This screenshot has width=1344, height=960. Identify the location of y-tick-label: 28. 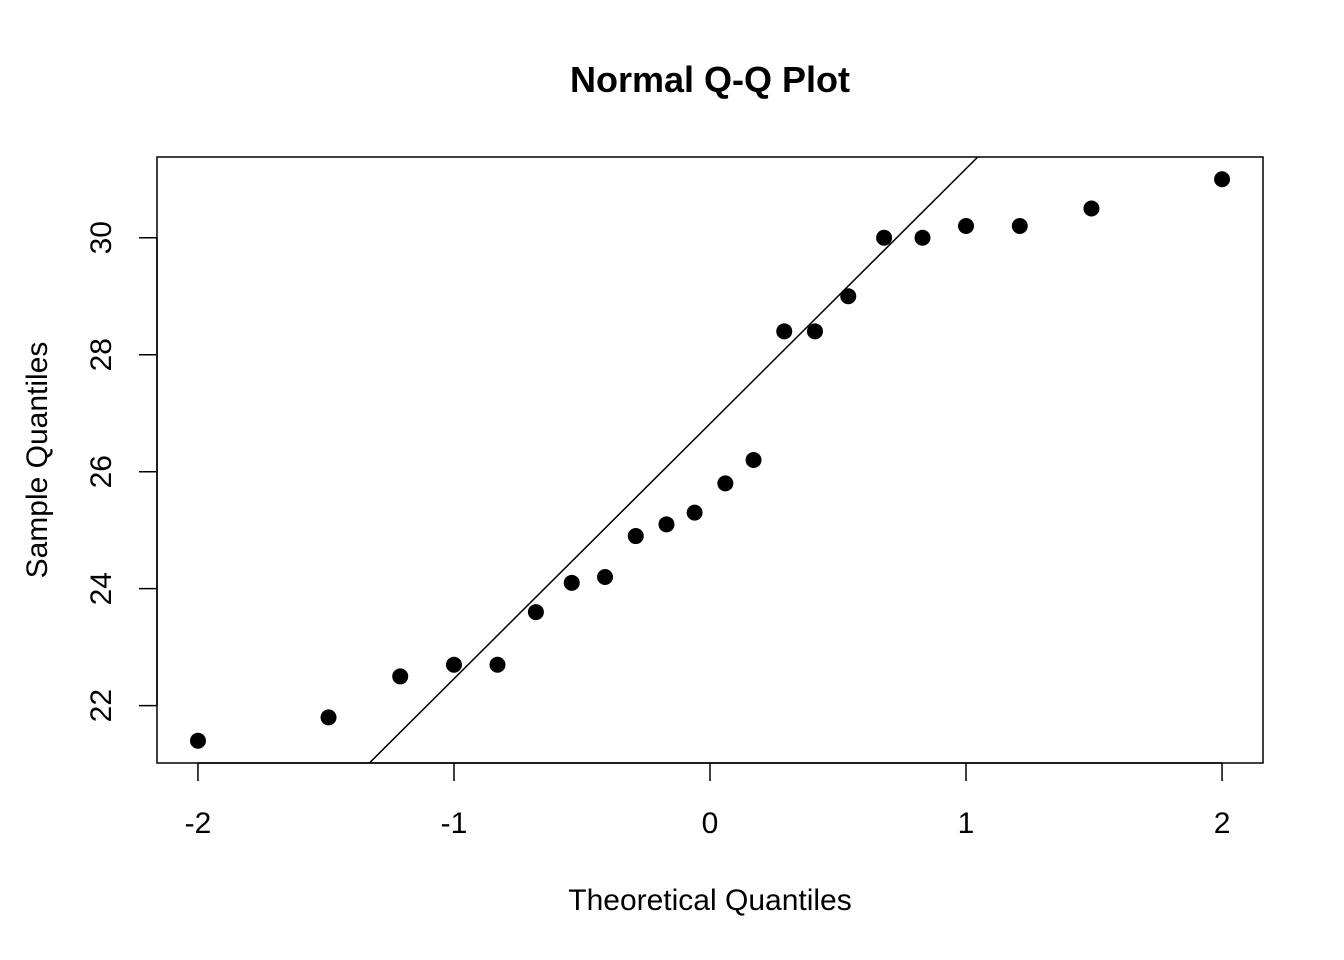
(101, 354).